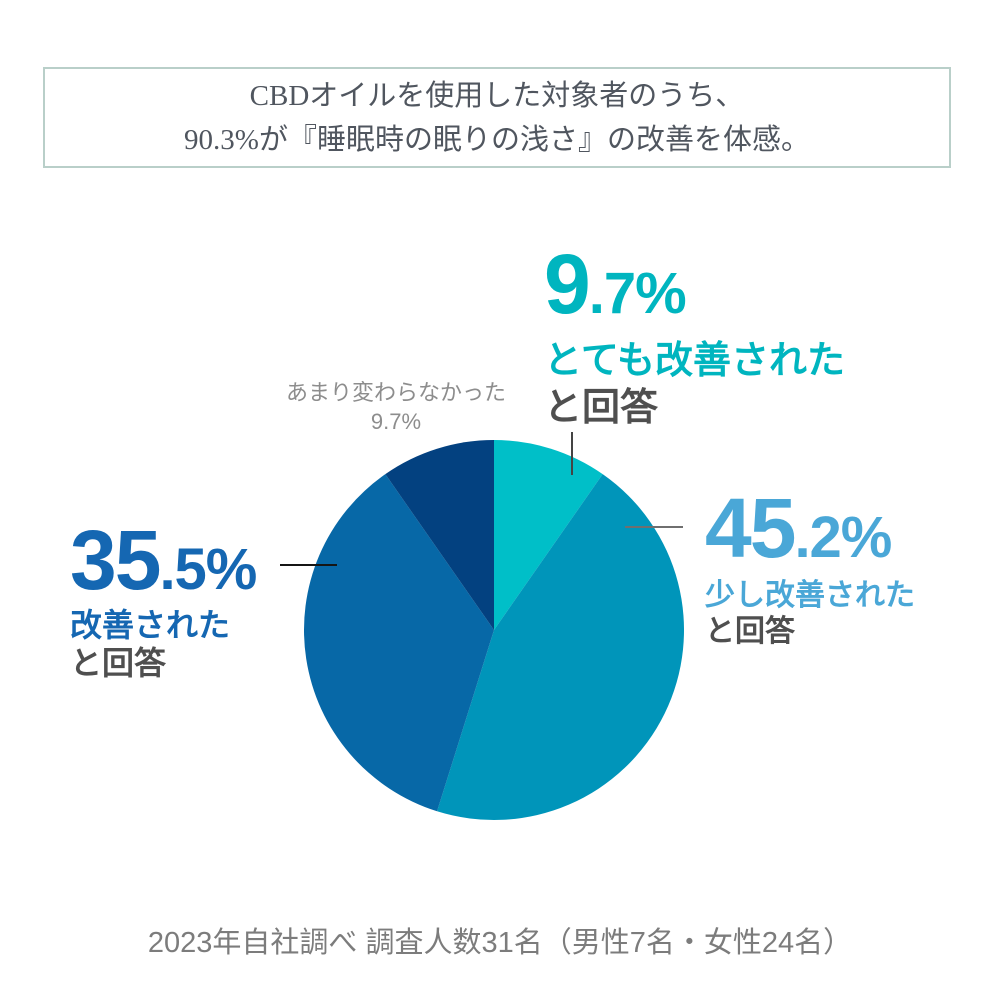 Image resolution: width=1000 pixels, height=1000 pixels. I want to click on stat-block-improved: 35.5% 改善された と回答, so click(163, 597).